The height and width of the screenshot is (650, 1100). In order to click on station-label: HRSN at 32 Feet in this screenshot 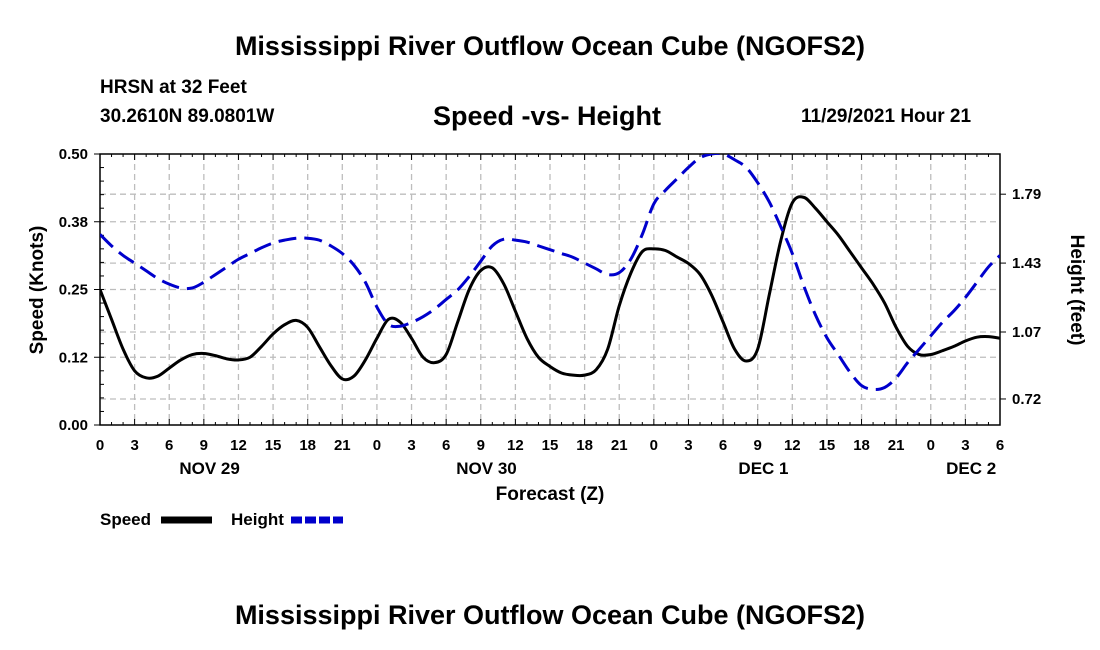, I will do `click(173, 87)`.